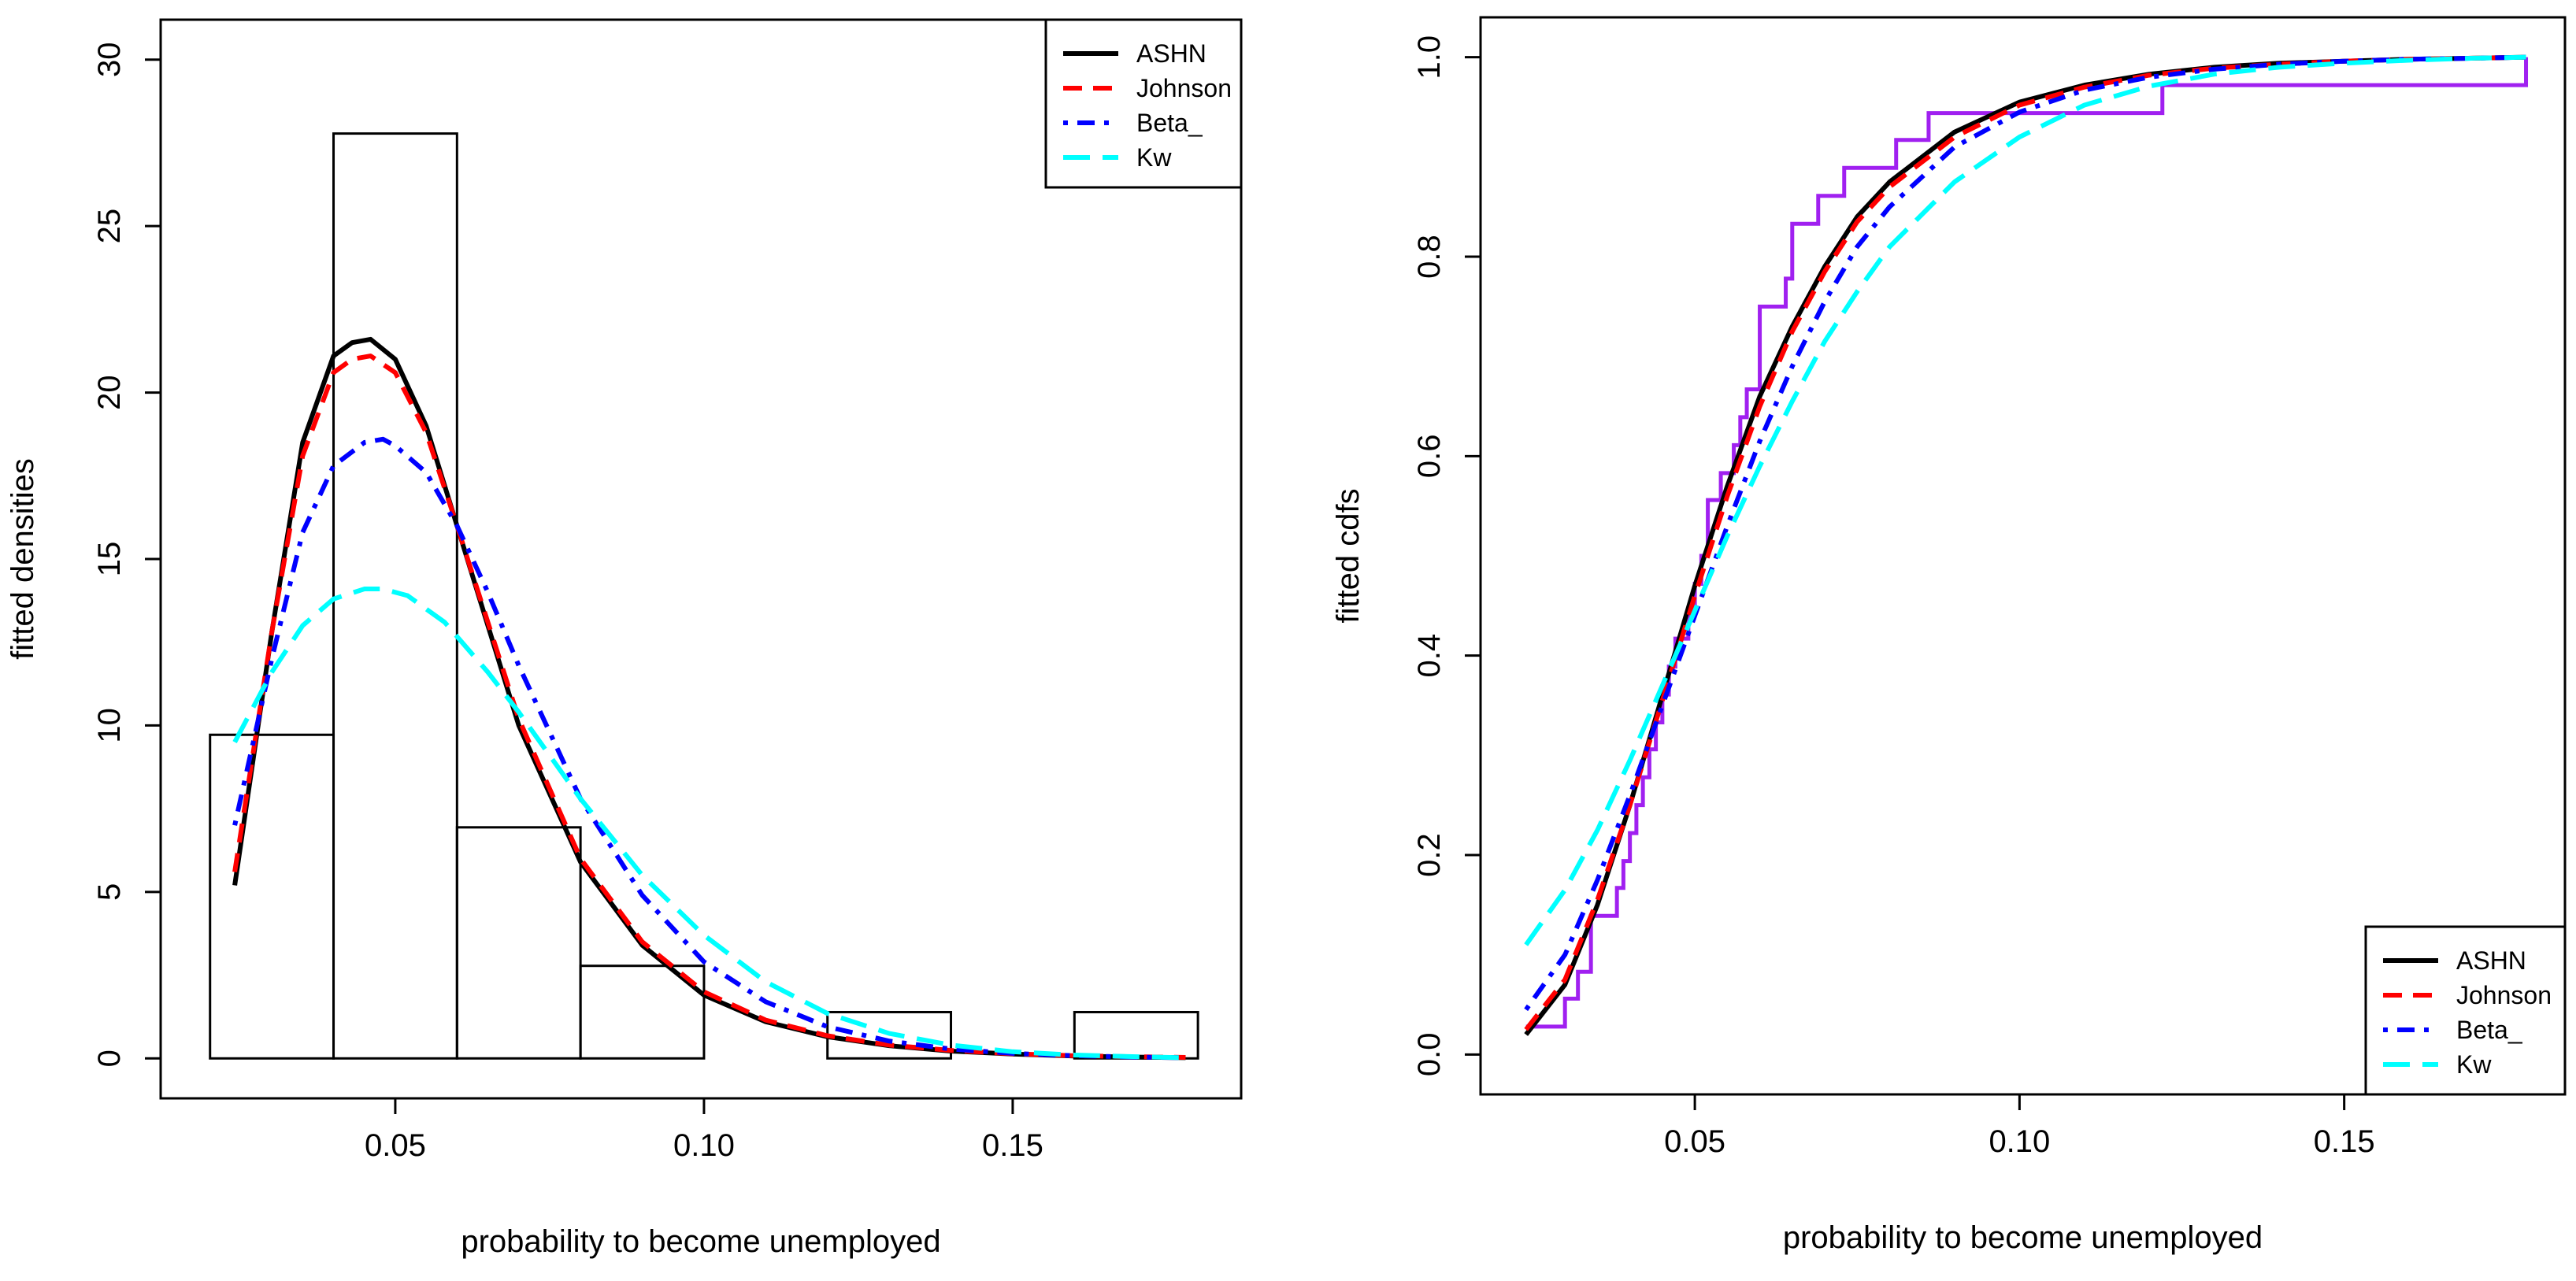  What do you see at coordinates (1429, 656) in the screenshot?
I see `y-tick-label: 0.4` at bounding box center [1429, 656].